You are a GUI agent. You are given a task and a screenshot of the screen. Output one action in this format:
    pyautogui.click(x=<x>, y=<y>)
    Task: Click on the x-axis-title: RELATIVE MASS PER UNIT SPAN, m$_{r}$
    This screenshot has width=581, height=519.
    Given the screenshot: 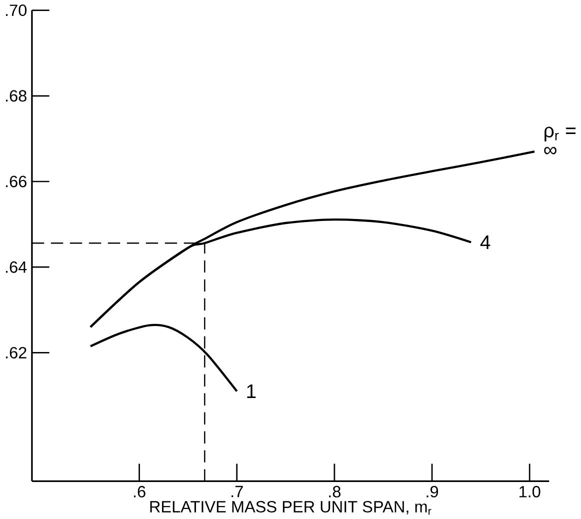 What is the action you would take?
    pyautogui.click(x=291, y=507)
    